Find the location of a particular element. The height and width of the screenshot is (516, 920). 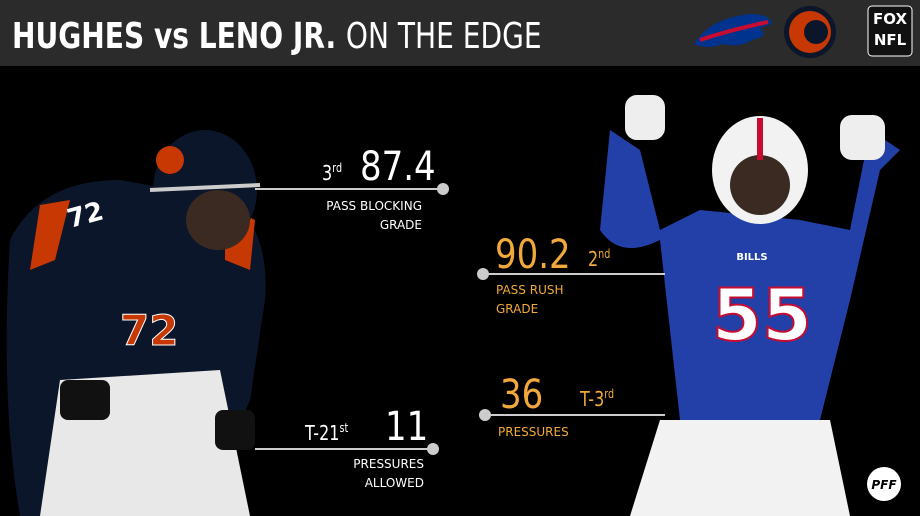

title: HUGHES vs LENO JR. ON THE EDGE is located at coordinates (277, 36).